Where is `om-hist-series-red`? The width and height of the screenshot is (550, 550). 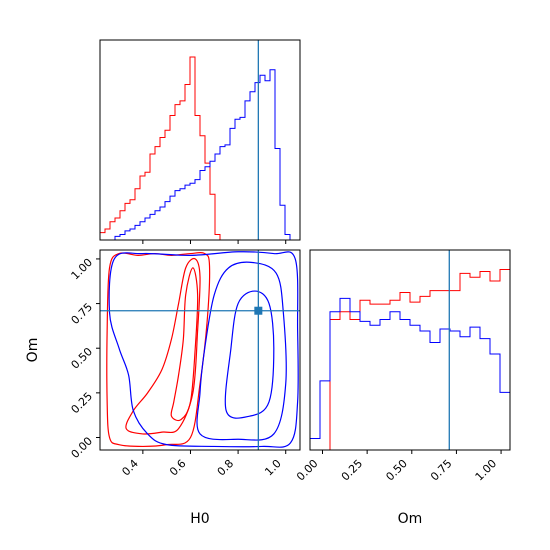
om-hist-series-red is located at coordinates (410, 359).